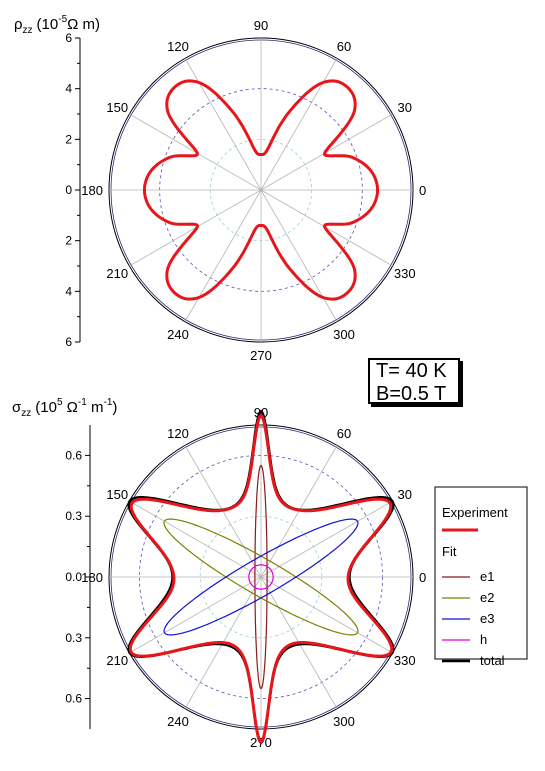 The image size is (545, 771). I want to click on legend-box, so click(481, 573).